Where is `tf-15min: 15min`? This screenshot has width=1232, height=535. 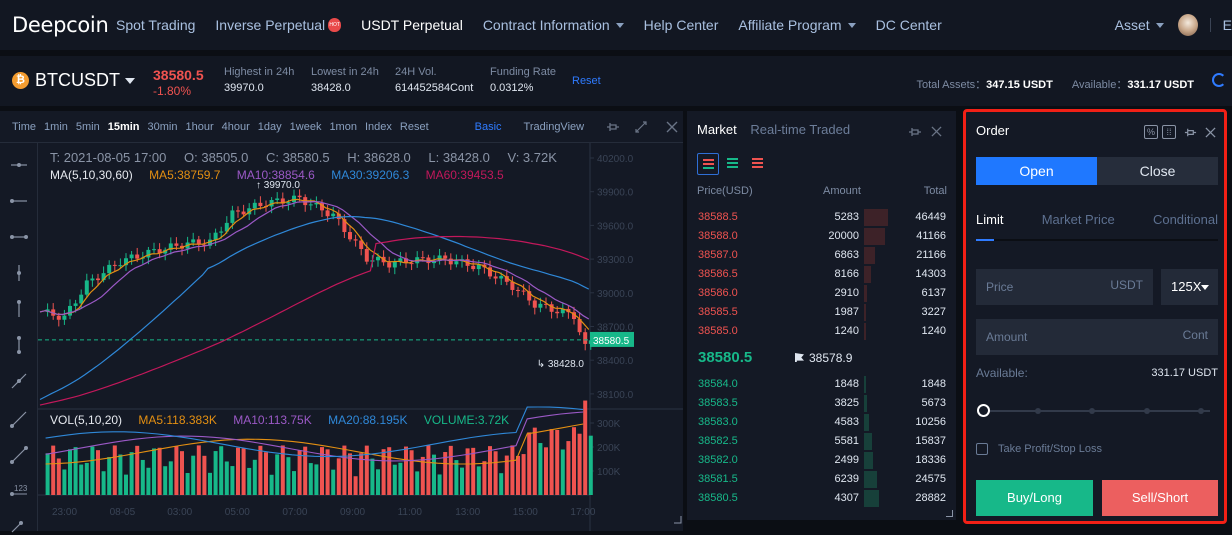
tf-15min: 15min is located at coordinates (123, 126).